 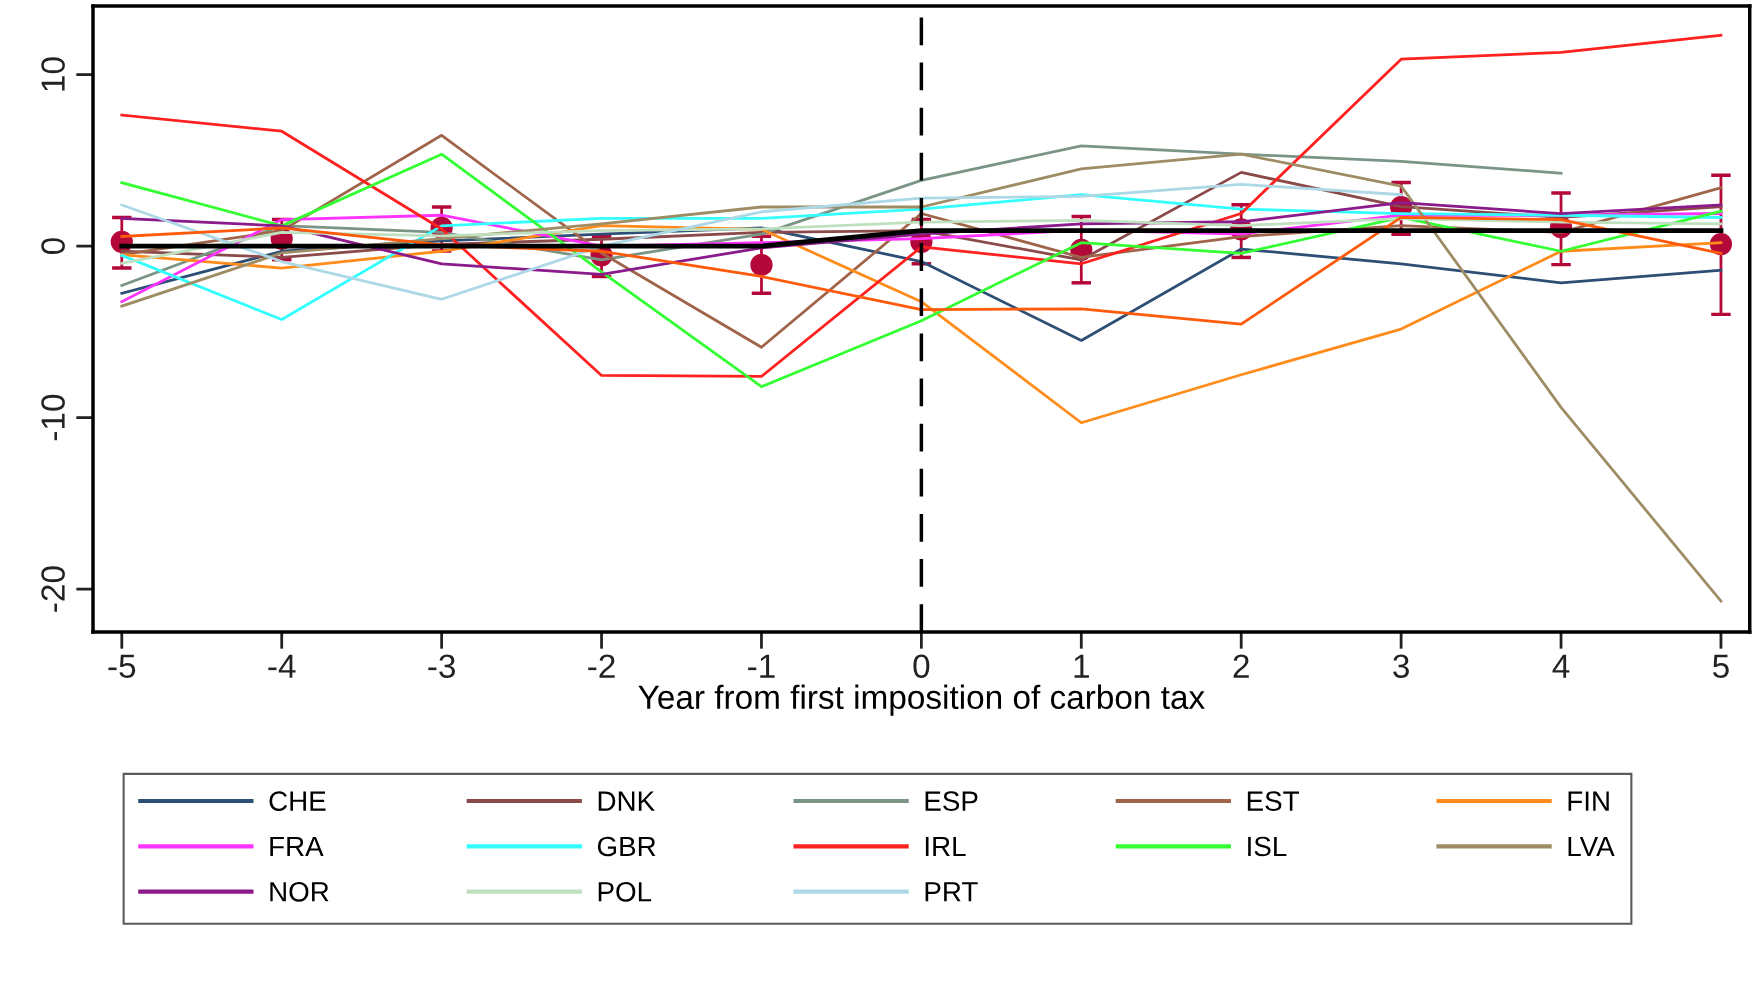 I want to click on x-tick-label: 4, so click(x=1561, y=666).